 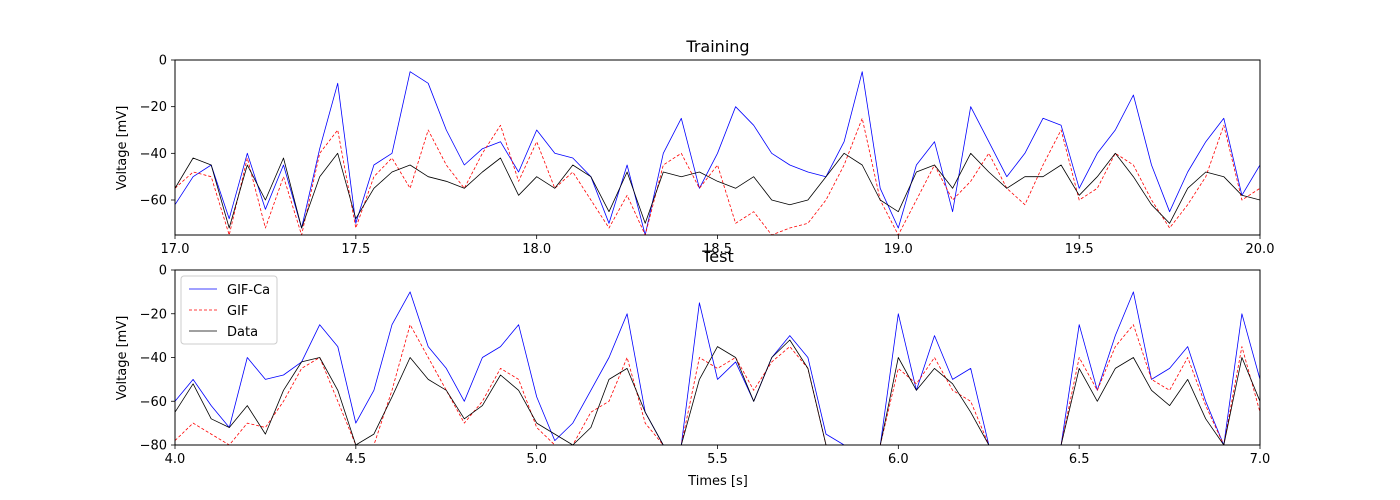 What do you see at coordinates (242, 332) in the screenshot?
I see `legend-label-data: Data` at bounding box center [242, 332].